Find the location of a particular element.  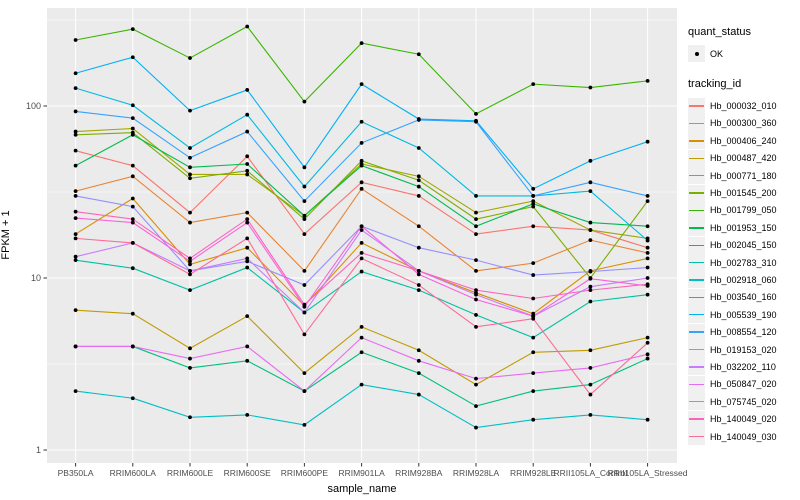

y-tick-label: 100 is located at coordinates (33, 106).